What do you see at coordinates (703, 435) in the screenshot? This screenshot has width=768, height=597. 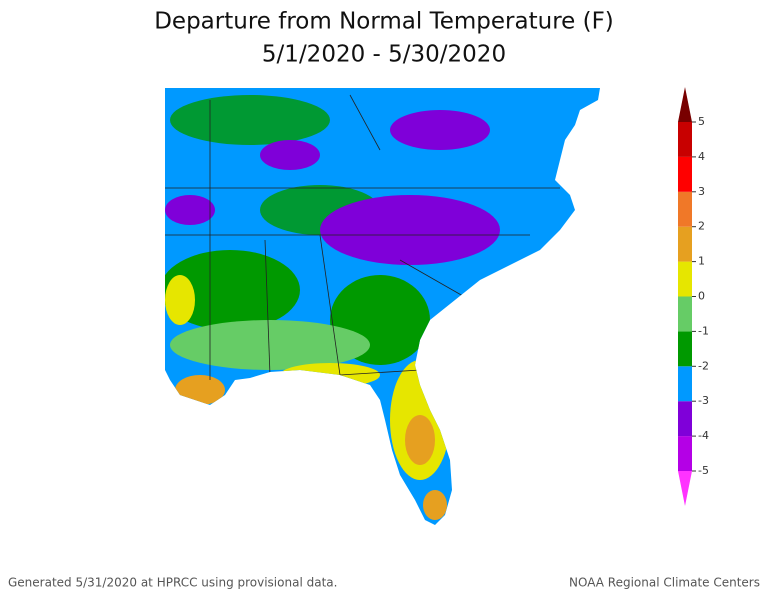 I see `tick-label: -4` at bounding box center [703, 435].